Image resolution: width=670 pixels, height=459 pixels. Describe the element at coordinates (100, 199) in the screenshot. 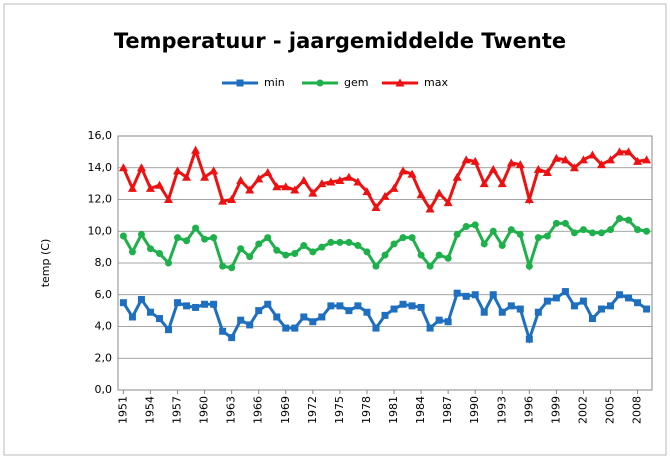

I see `y-tick-label: 12,0` at that location.